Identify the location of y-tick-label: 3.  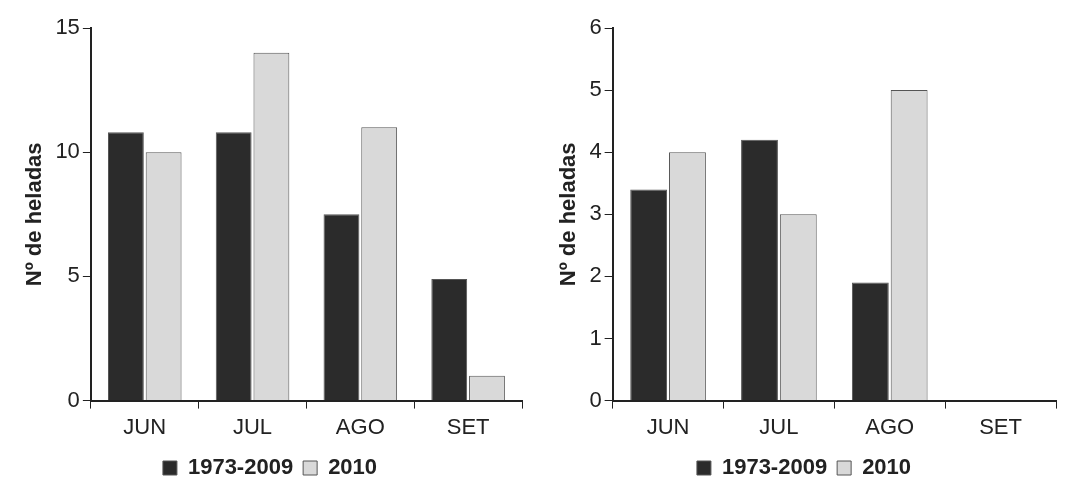
(595, 213).